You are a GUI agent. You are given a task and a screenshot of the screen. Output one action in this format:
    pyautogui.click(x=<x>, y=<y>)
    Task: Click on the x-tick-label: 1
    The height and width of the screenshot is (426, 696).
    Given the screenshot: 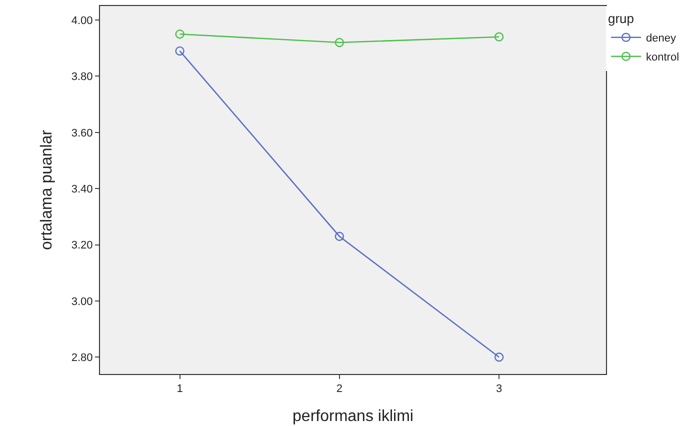 What is the action you would take?
    pyautogui.click(x=179, y=389)
    